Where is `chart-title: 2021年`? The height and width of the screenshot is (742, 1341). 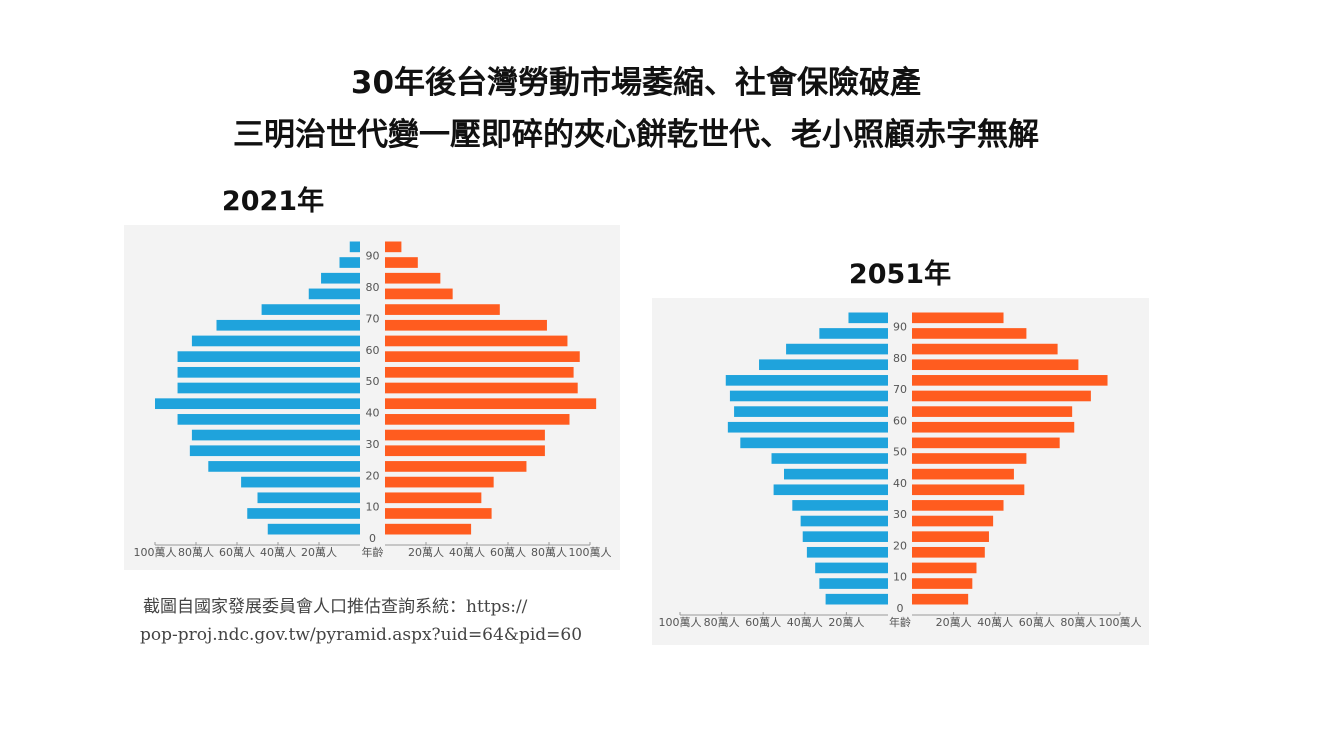
chart-title: 2021年 is located at coordinates (273, 201).